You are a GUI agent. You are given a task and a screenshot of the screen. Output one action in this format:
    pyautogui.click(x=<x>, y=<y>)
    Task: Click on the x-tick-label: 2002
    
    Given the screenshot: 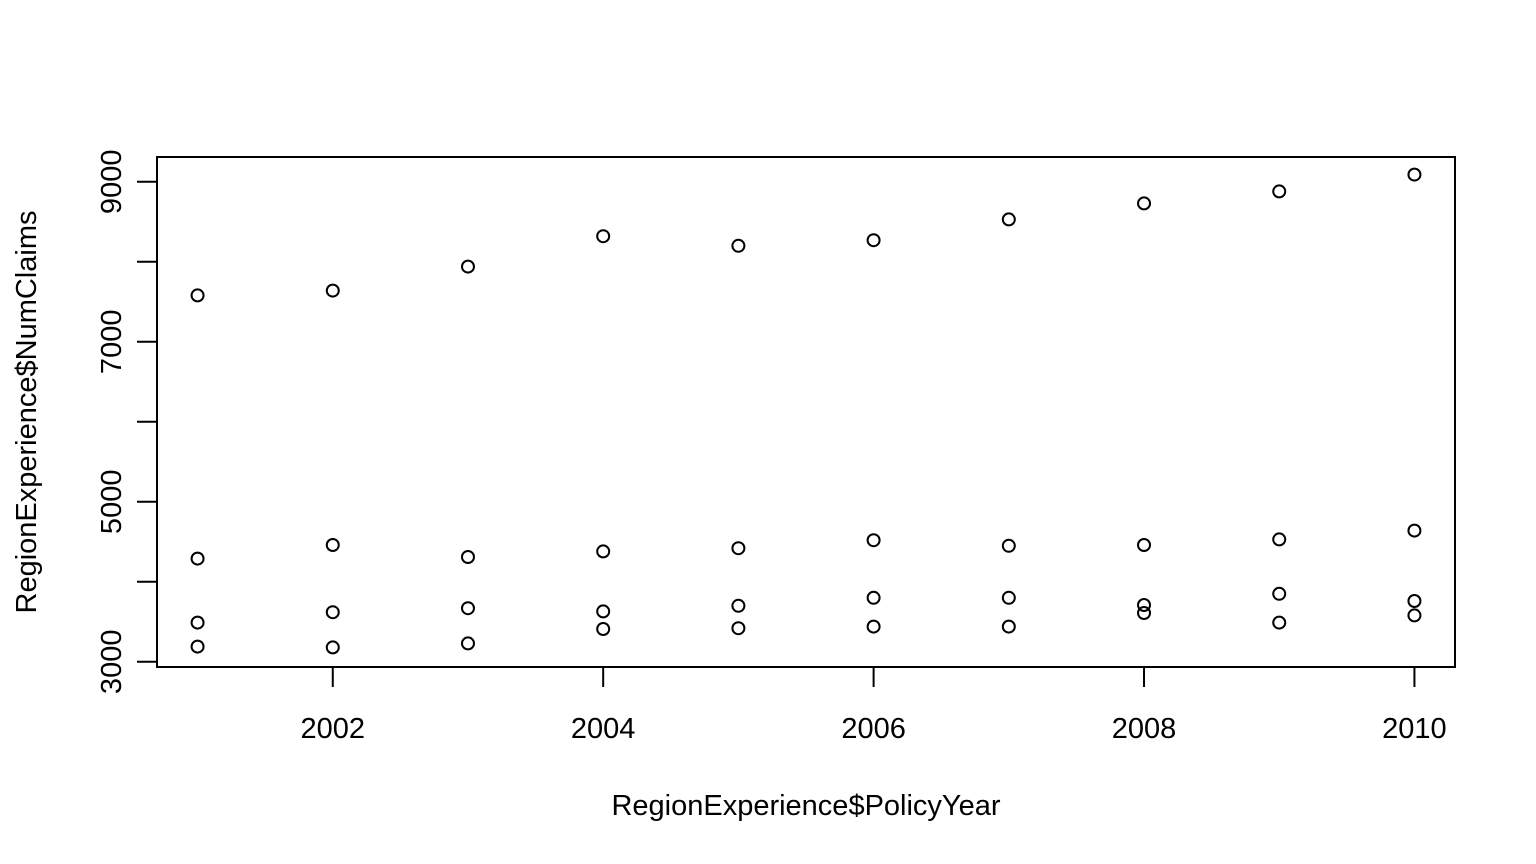 What is the action you would take?
    pyautogui.click(x=333, y=729)
    